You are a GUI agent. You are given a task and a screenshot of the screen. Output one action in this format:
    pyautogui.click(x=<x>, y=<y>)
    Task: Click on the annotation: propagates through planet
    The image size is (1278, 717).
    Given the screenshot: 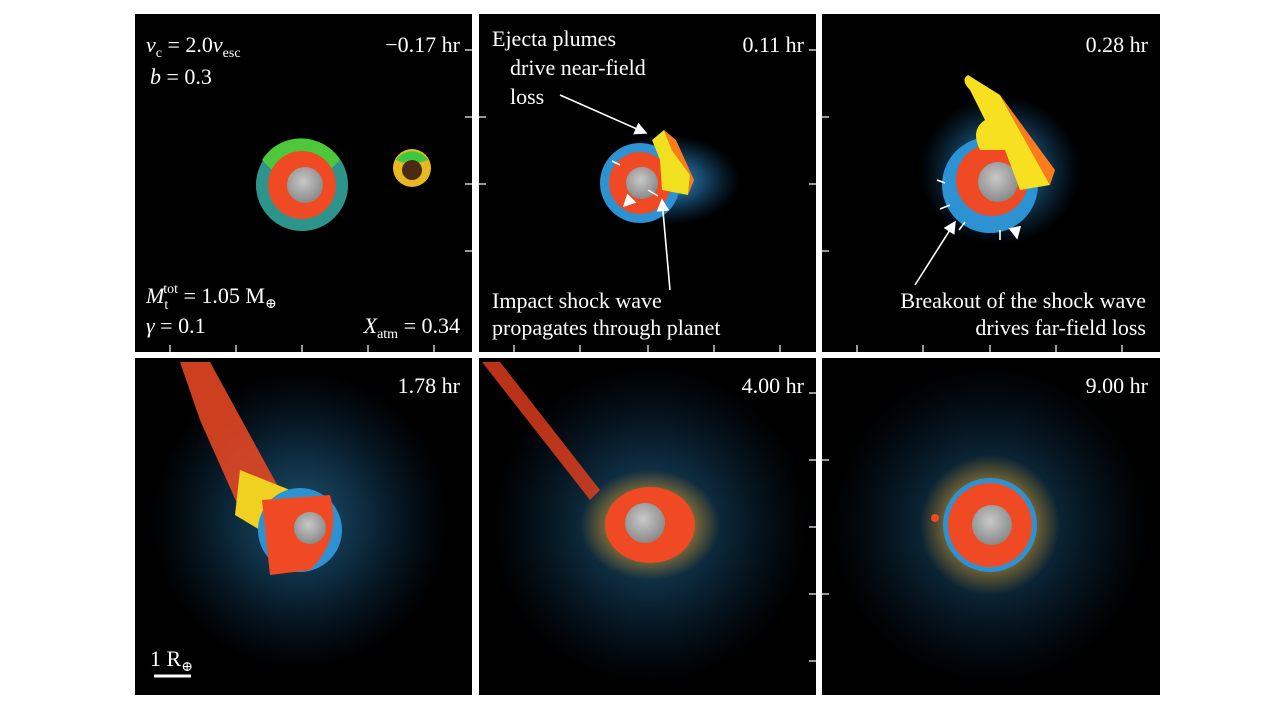 What is the action you would take?
    pyautogui.click(x=606, y=327)
    